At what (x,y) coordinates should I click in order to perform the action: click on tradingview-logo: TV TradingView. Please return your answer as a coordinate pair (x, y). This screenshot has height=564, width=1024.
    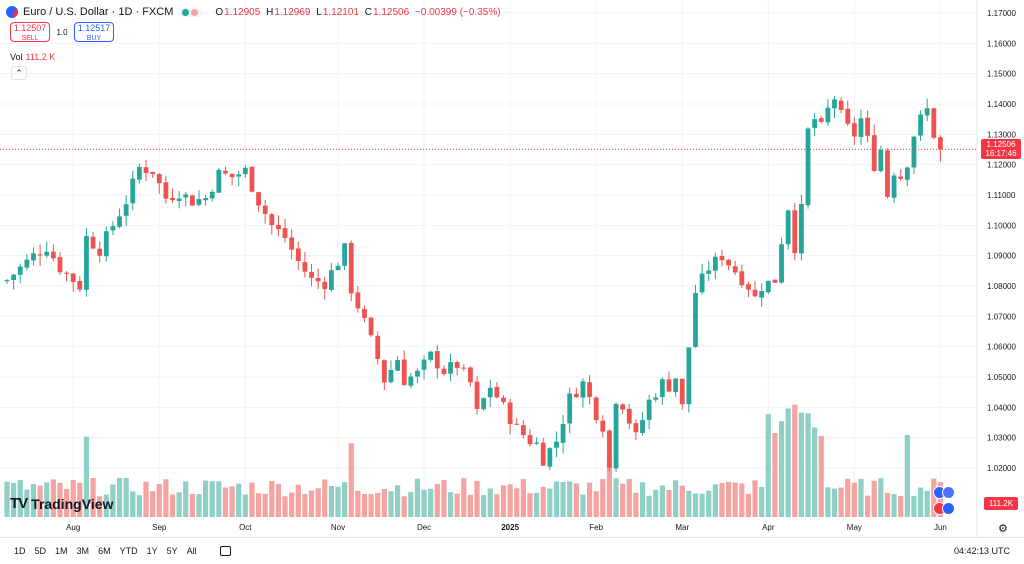
    Looking at the image, I should click on (61, 503).